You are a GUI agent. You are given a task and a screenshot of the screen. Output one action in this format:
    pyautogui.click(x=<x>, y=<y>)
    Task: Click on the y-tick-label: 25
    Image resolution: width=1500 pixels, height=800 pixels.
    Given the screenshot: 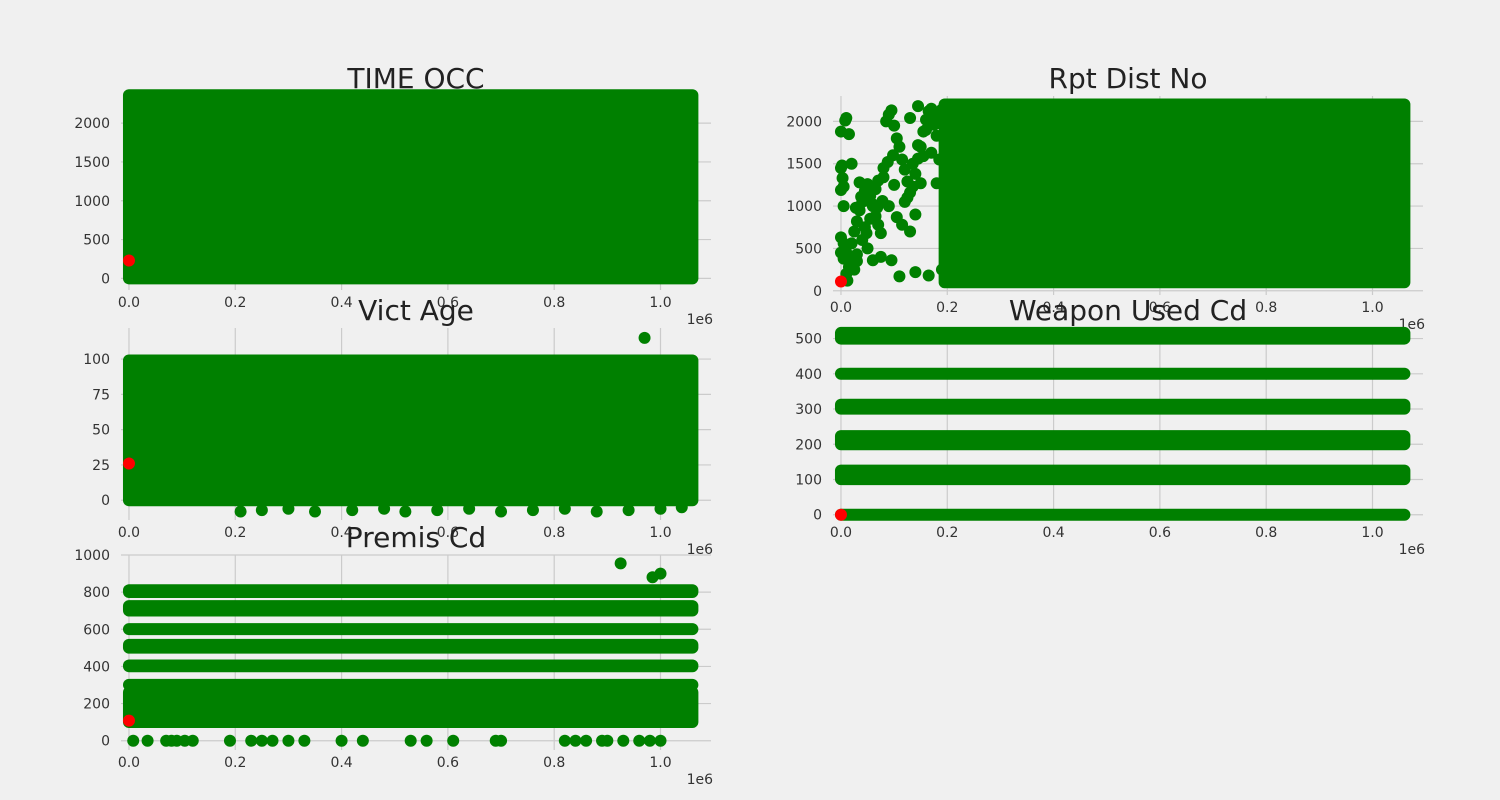 What is the action you would take?
    pyautogui.click(x=101, y=466)
    